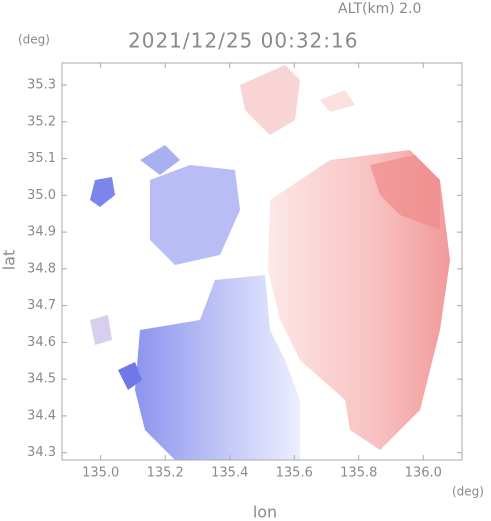  What do you see at coordinates (101, 330) in the screenshot?
I see `field-mixed` at bounding box center [101, 330].